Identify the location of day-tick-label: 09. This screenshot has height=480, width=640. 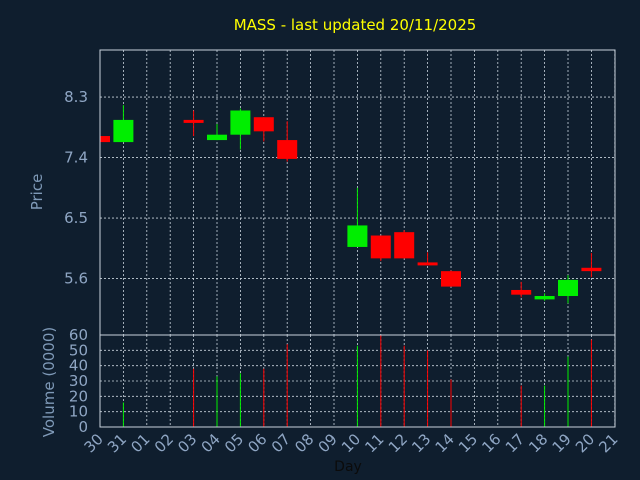
(328, 443).